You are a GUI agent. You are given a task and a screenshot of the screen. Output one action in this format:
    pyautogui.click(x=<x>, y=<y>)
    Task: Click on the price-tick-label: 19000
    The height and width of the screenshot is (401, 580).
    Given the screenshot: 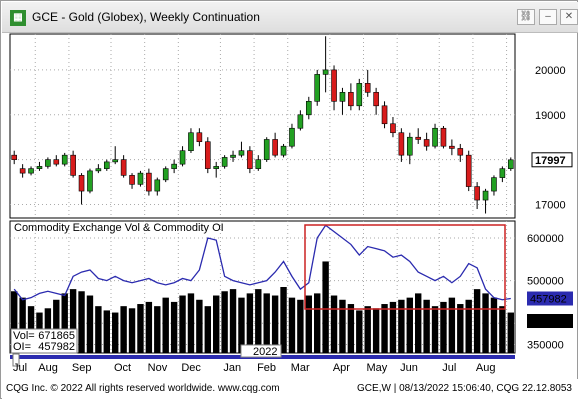 What is the action you would take?
    pyautogui.click(x=550, y=116)
    